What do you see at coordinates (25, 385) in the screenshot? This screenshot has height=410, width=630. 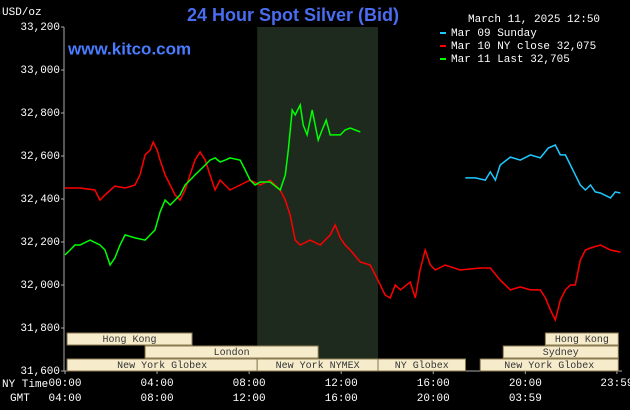 I see `x-axis-label: NY Time` at bounding box center [25, 385].